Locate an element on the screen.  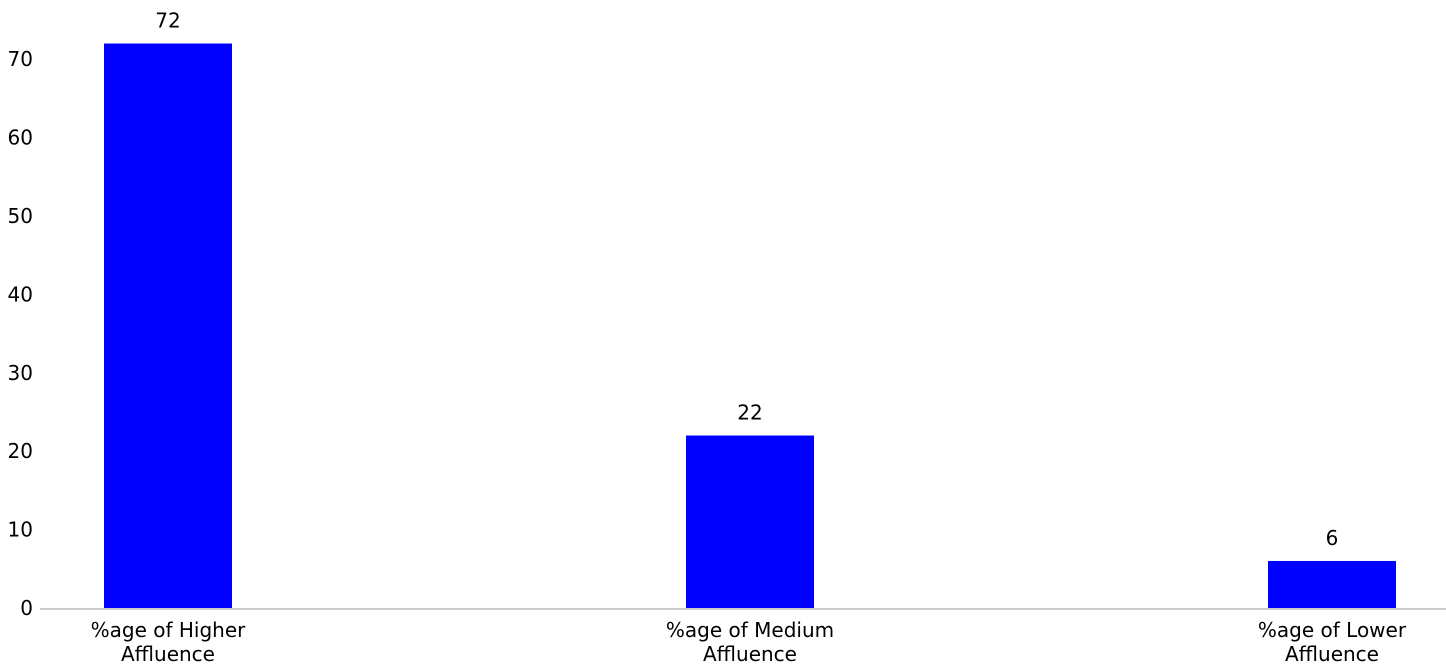
y-tick-label: 50 is located at coordinates (20, 216).